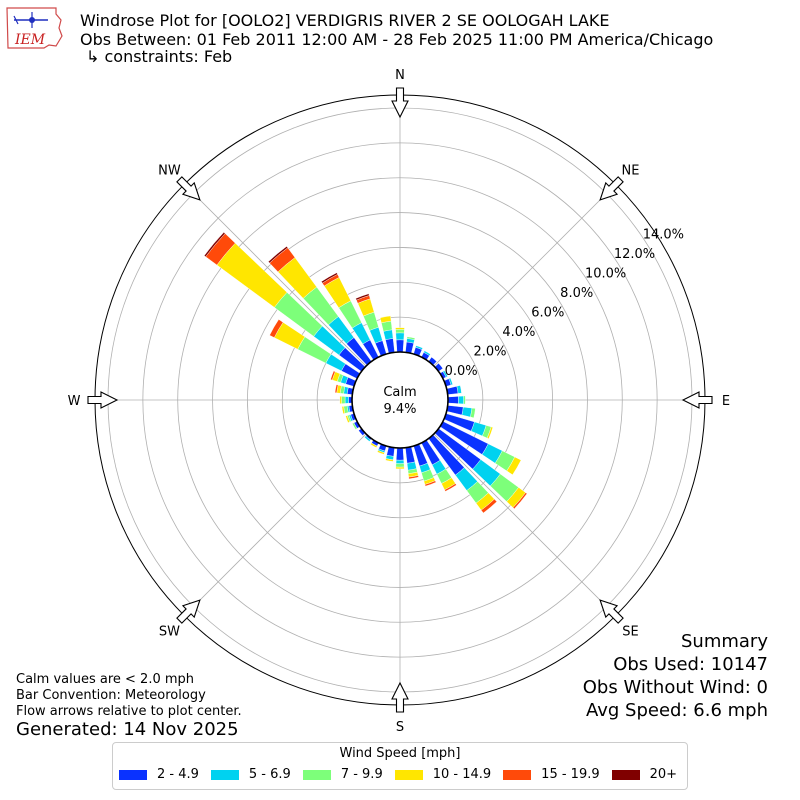 This screenshot has height=800, width=800. Describe the element at coordinates (605, 273) in the screenshot. I see `radial-tick-label: 10.0%` at that location.